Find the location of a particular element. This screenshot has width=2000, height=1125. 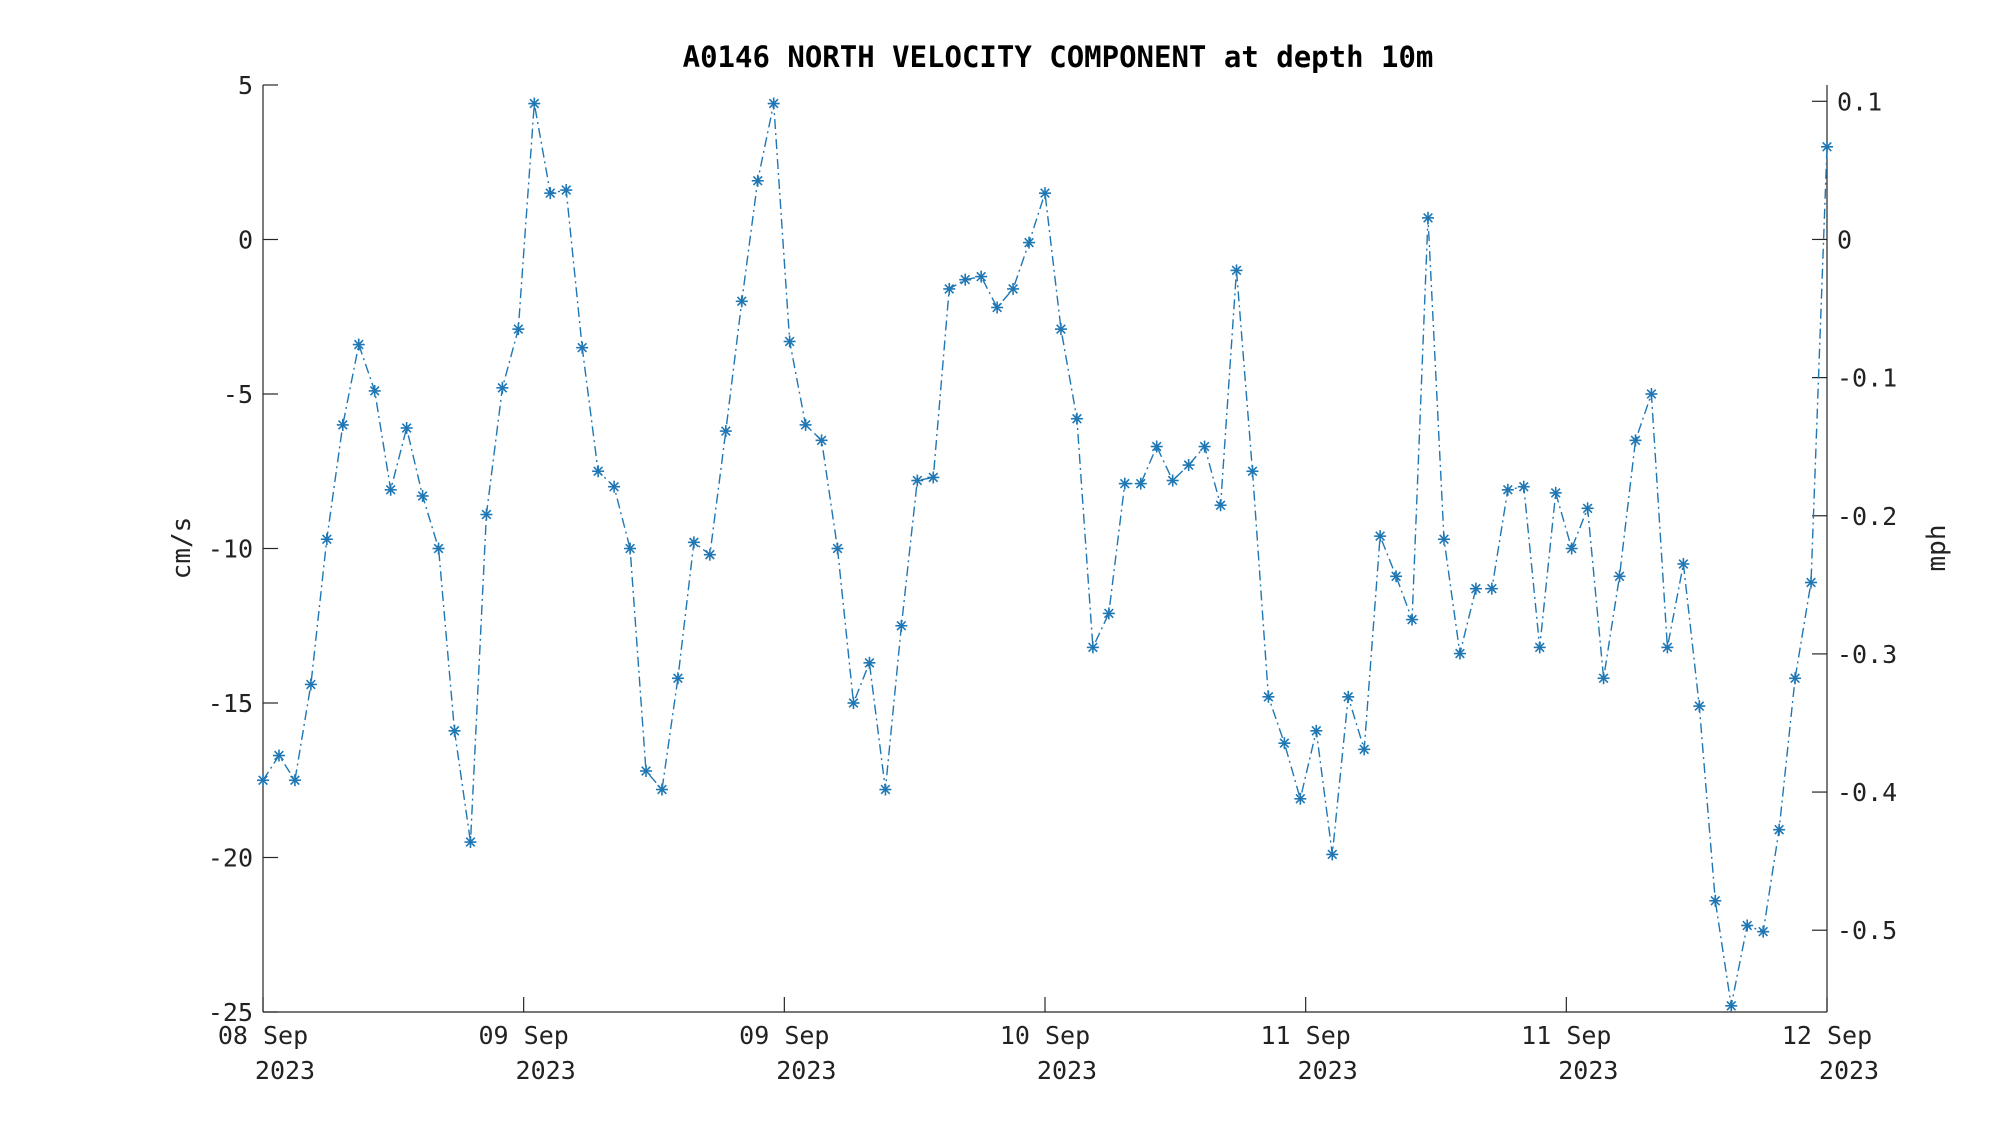

y2-tick-label: -0.2 is located at coordinates (1867, 516).